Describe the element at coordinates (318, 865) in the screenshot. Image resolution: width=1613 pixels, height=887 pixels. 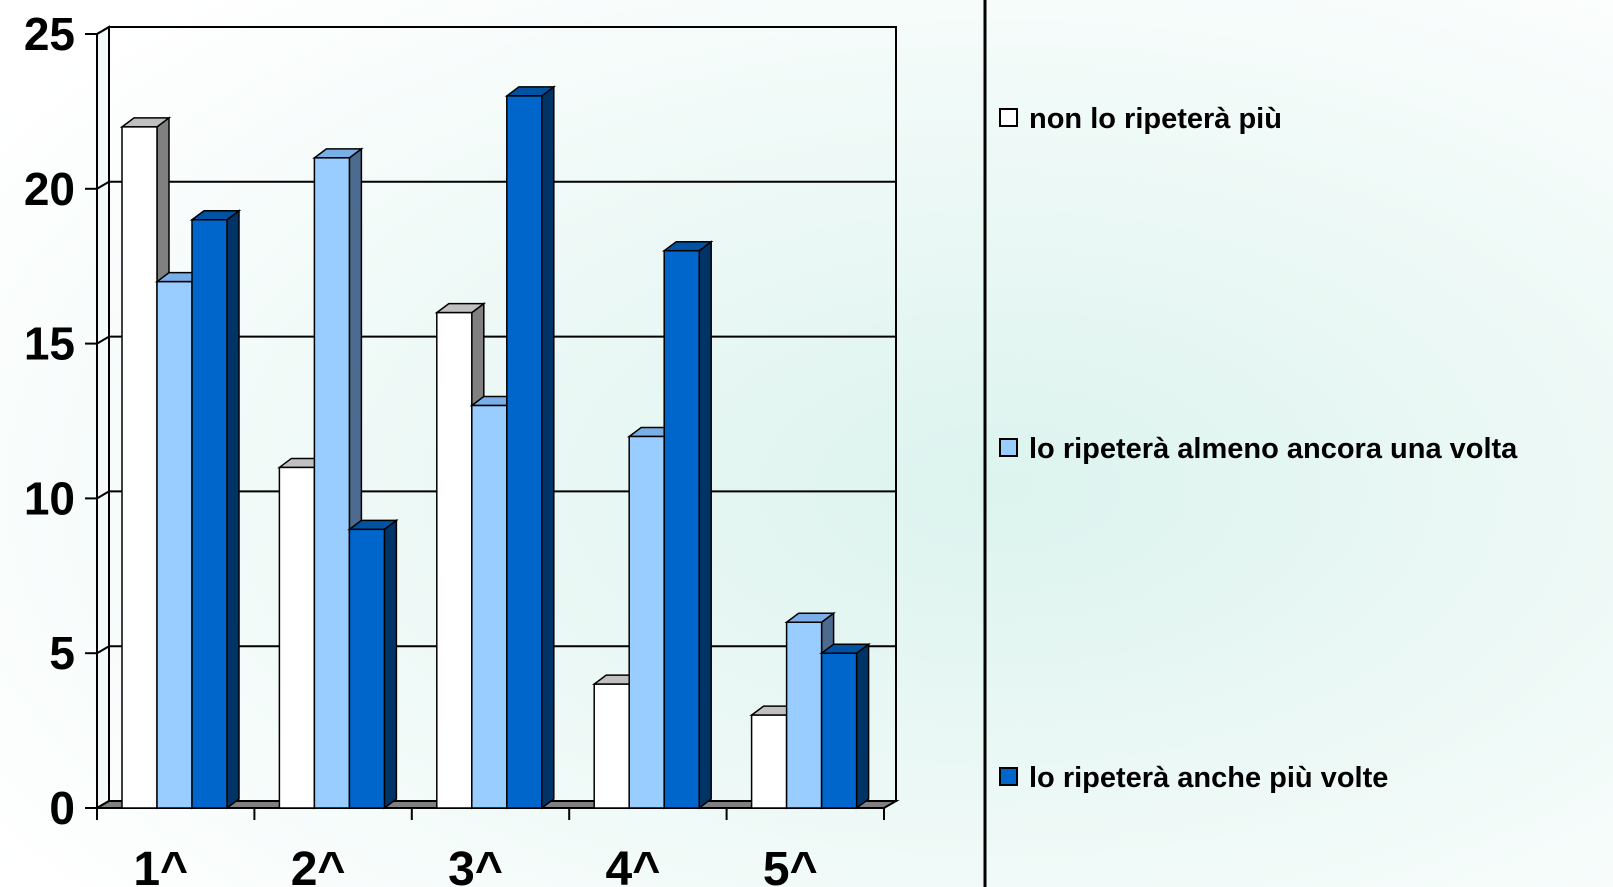
I see `x-tick-label: 2^` at that location.